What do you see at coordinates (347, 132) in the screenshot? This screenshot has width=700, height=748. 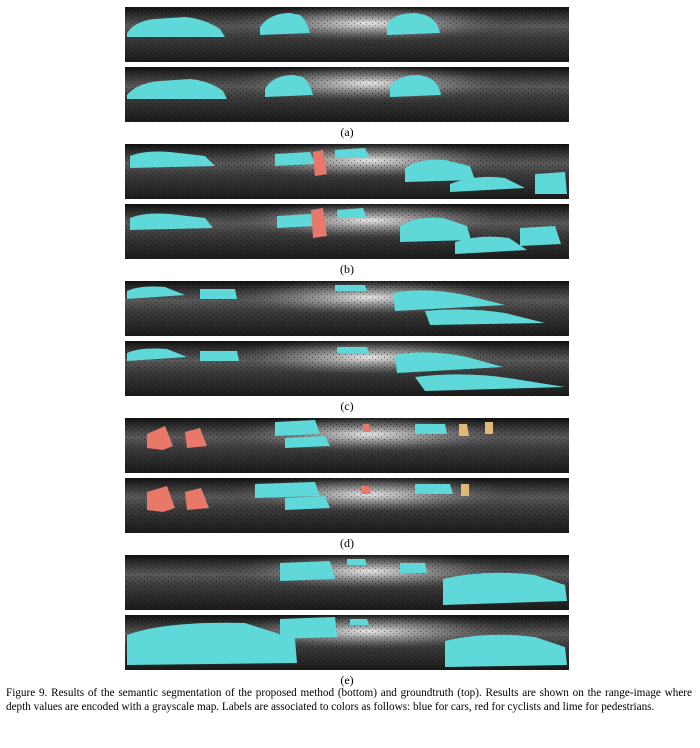 I see `subfigure-label-a: (a)` at bounding box center [347, 132].